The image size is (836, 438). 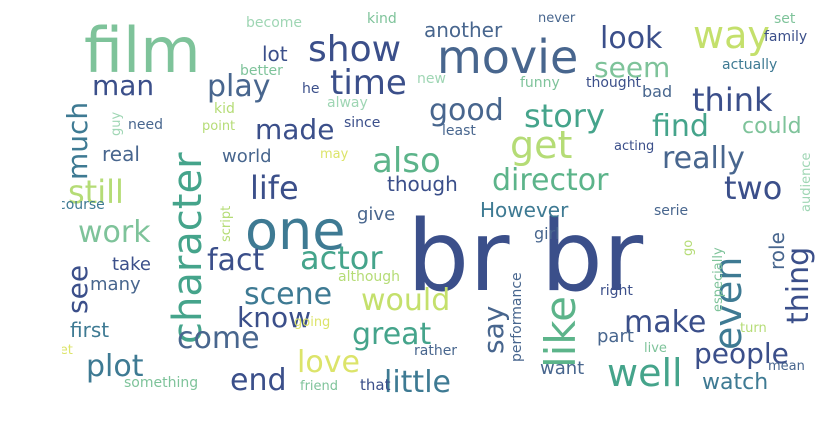 I want to click on word-audience: audience, so click(x=806, y=182).